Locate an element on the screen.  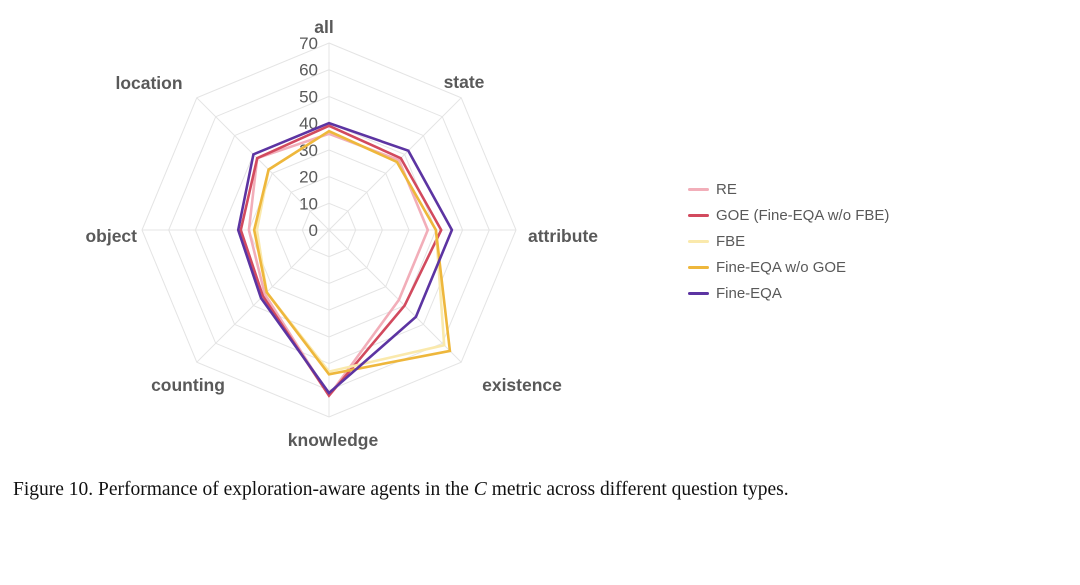
axis-label-state: state is located at coordinates (464, 82).